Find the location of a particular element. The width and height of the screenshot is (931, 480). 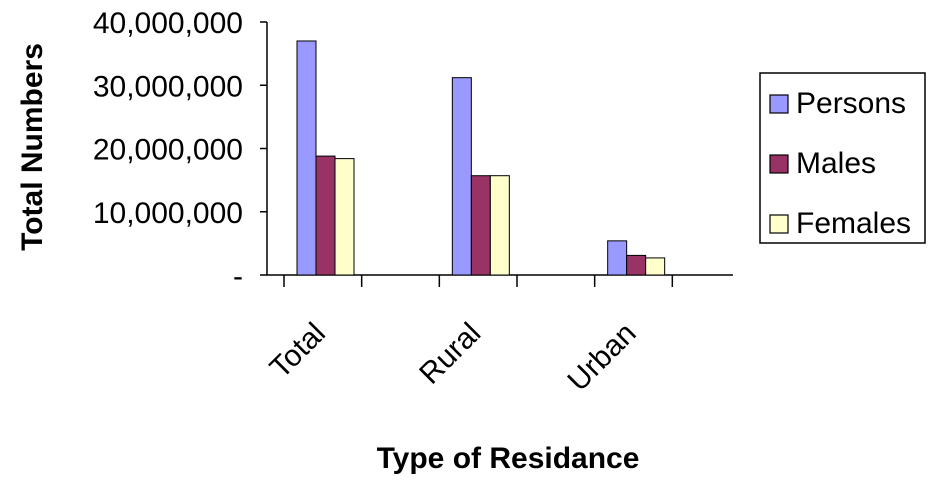

y-tick-label: 30,000,000 is located at coordinates (168, 86).